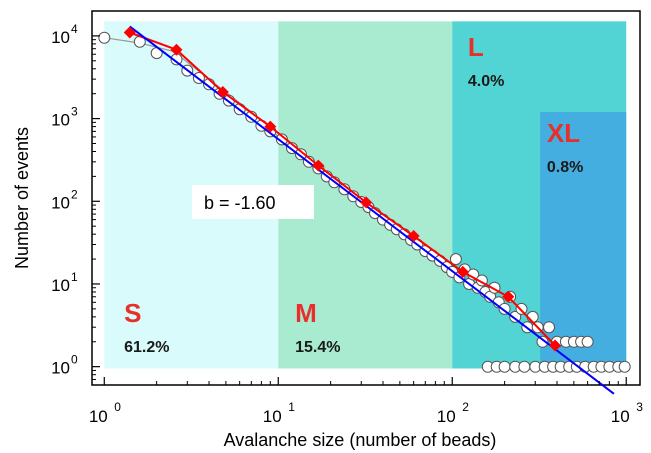 The width and height of the screenshot is (651, 453). What do you see at coordinates (291, 407) in the screenshot?
I see `x-tick-exponent: 1` at bounding box center [291, 407].